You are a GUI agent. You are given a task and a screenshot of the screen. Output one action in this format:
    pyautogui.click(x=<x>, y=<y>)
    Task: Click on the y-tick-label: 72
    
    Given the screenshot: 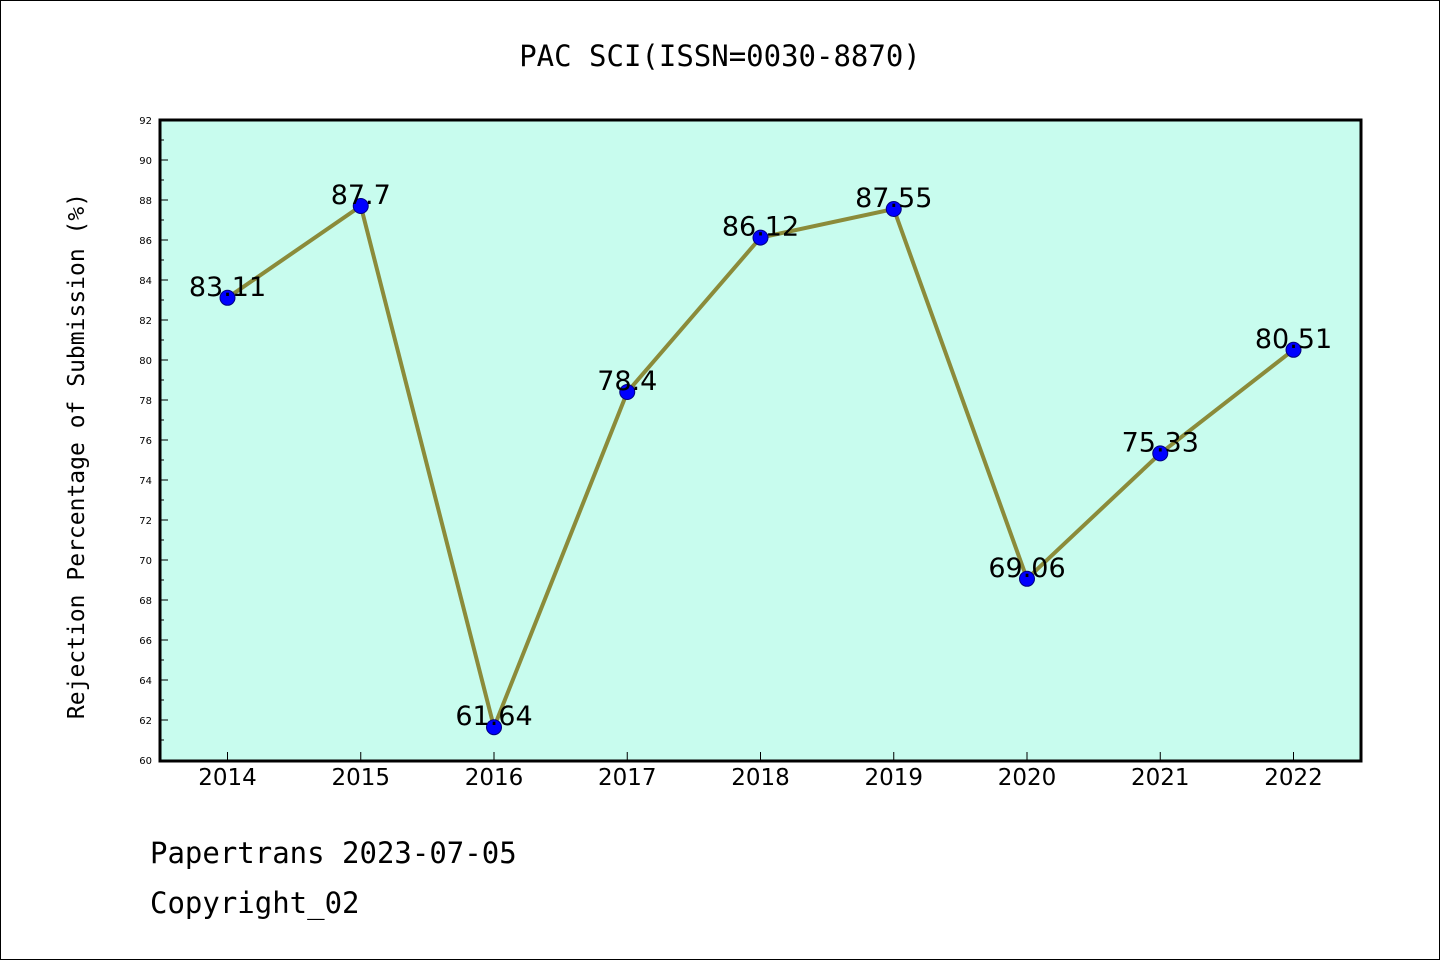 What is the action you would take?
    pyautogui.click(x=145, y=521)
    